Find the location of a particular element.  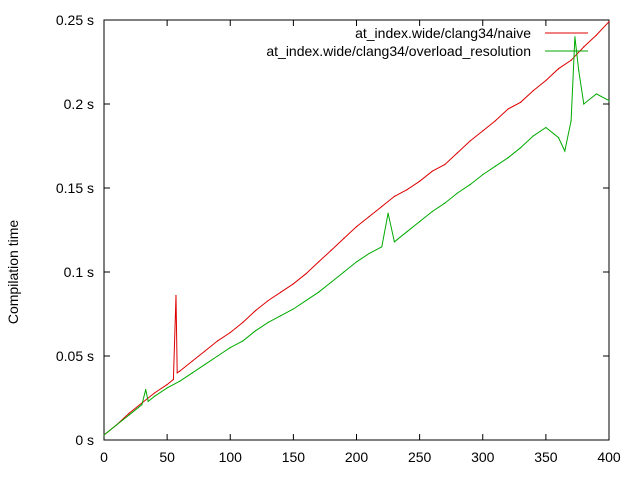

y-tick-label: 0.15 s is located at coordinates (75, 188).